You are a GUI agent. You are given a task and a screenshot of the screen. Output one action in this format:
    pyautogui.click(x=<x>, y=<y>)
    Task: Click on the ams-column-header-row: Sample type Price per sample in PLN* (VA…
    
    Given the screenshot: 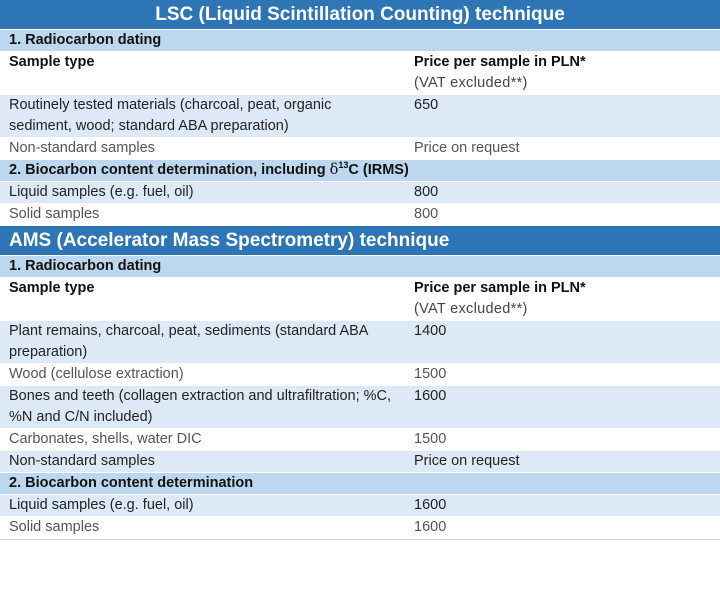 What is the action you would take?
    pyautogui.click(x=360, y=299)
    